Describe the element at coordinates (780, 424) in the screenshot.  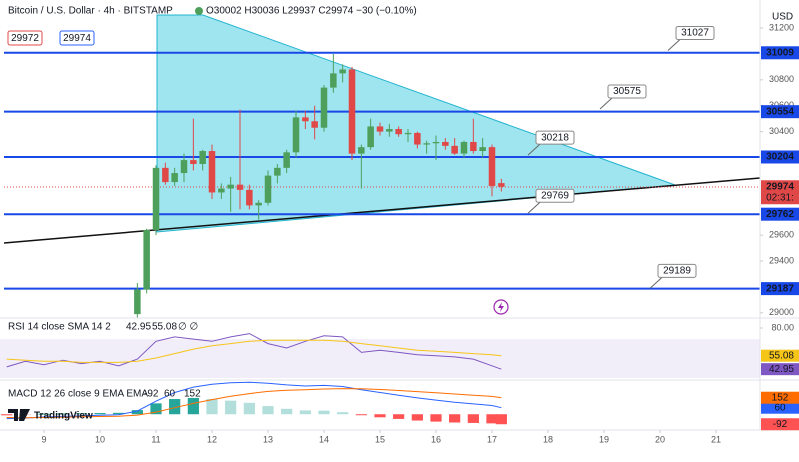
I see `value-badge-label: -92` at that location.